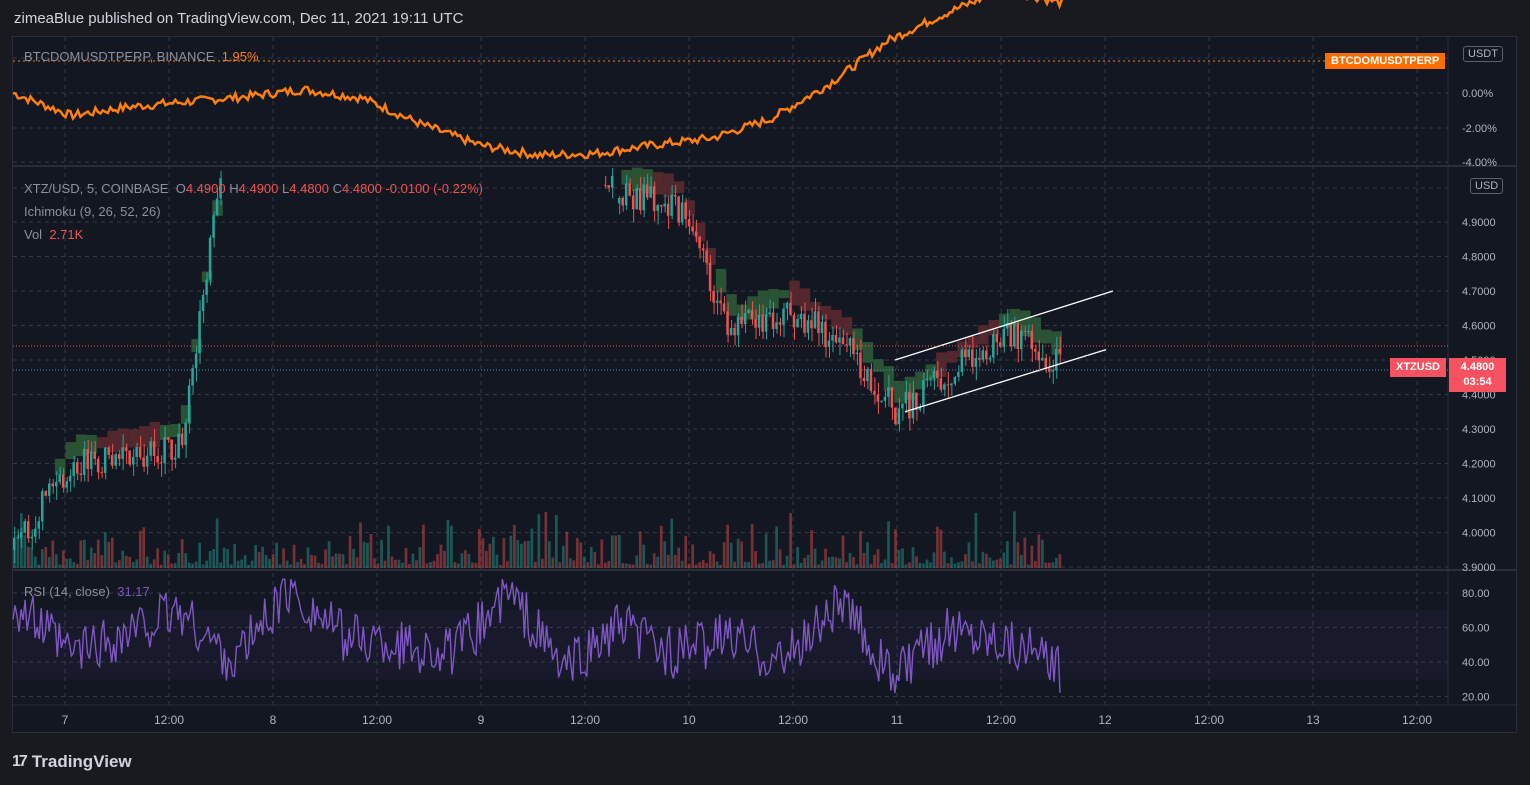  Describe the element at coordinates (1479, 223) in the screenshot. I see `main-y-tick-label: 4.9000` at that location.